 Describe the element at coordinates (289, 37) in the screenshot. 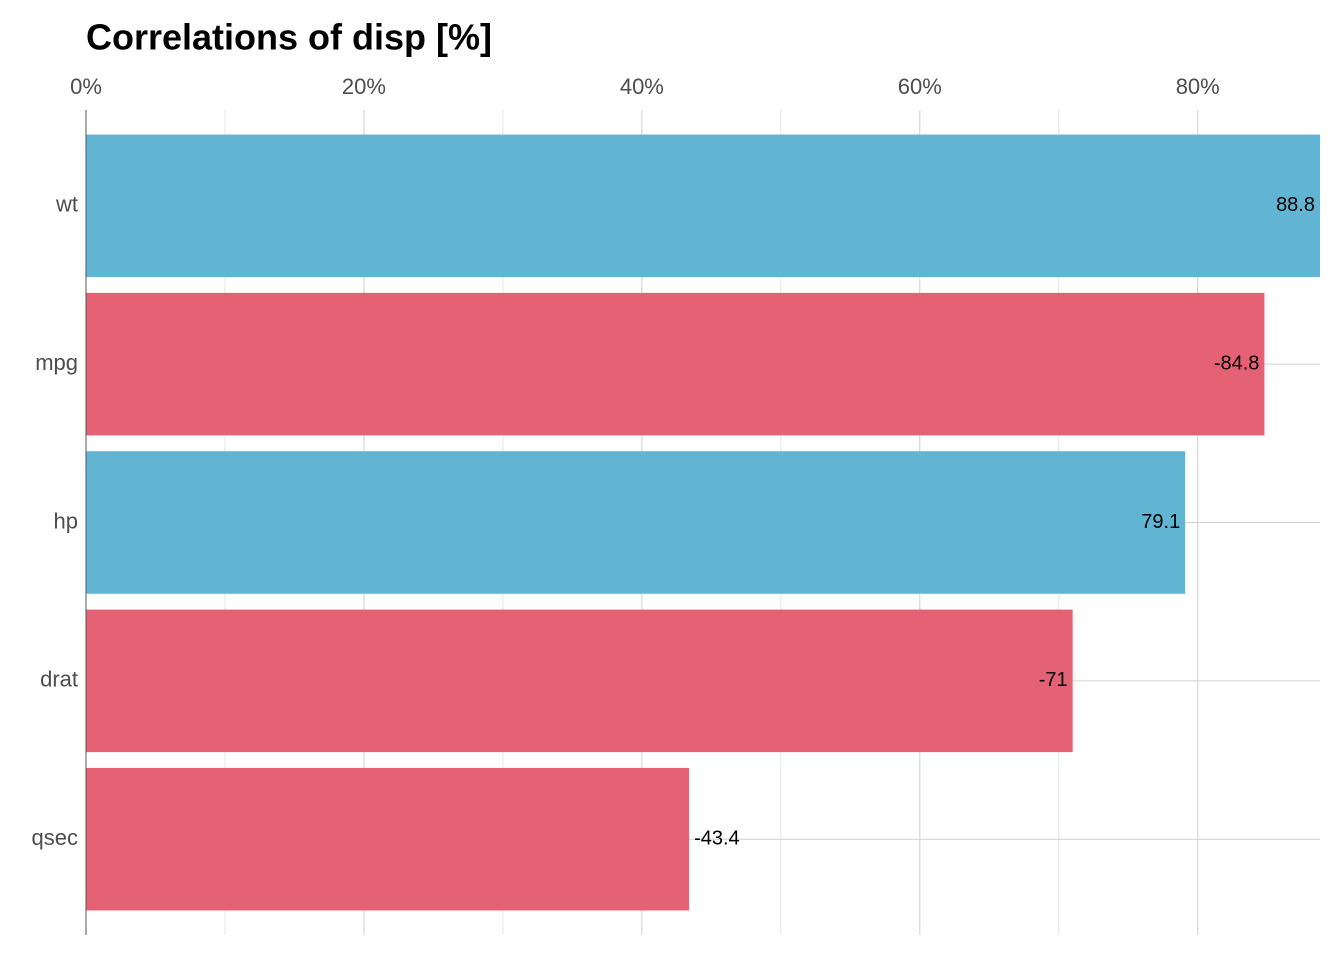

I see `chart-title: Correlations of disp [%]` at that location.